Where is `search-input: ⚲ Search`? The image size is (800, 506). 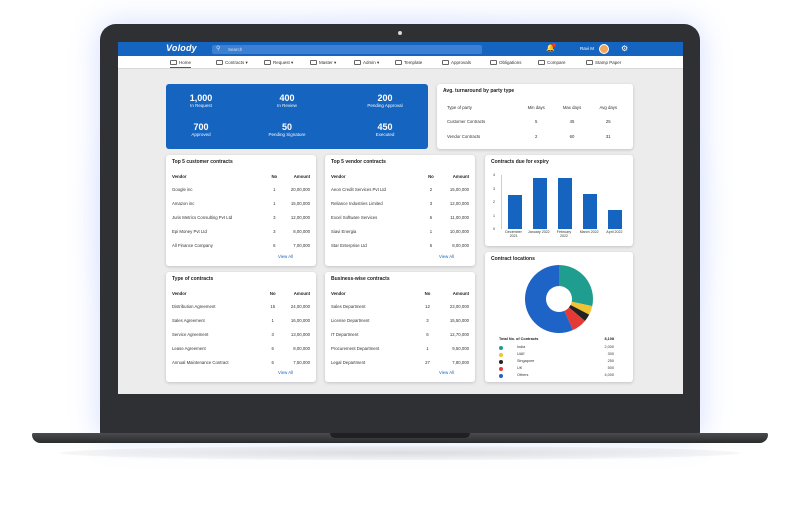 search-input: ⚲ Search is located at coordinates (347, 49).